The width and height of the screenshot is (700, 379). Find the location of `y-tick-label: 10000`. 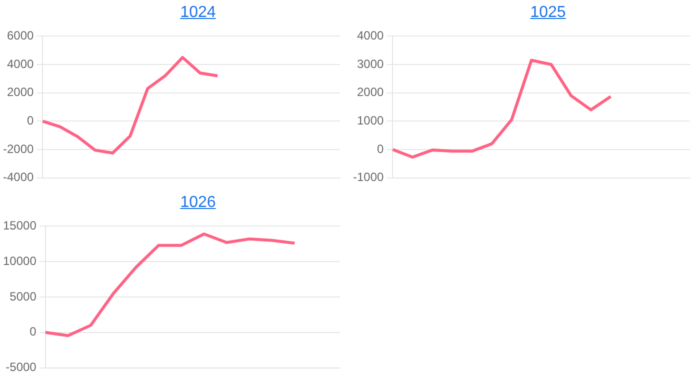

y-tick-label: 10000 is located at coordinates (19, 261).